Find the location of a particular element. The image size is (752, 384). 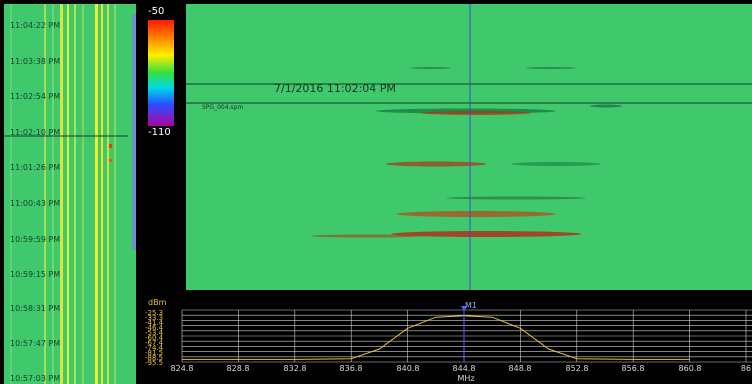

time-label: 11:02:10 PM is located at coordinates (35, 132).